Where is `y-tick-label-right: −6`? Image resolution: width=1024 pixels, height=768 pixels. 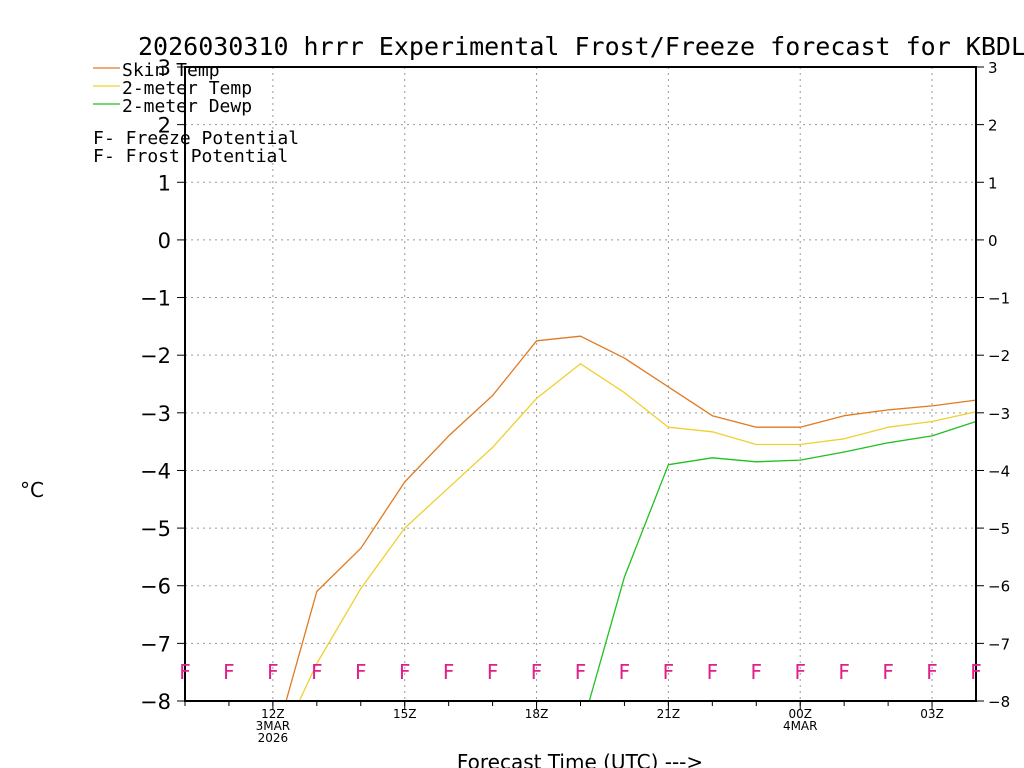
y-tick-label-right: −6 is located at coordinates (999, 587).